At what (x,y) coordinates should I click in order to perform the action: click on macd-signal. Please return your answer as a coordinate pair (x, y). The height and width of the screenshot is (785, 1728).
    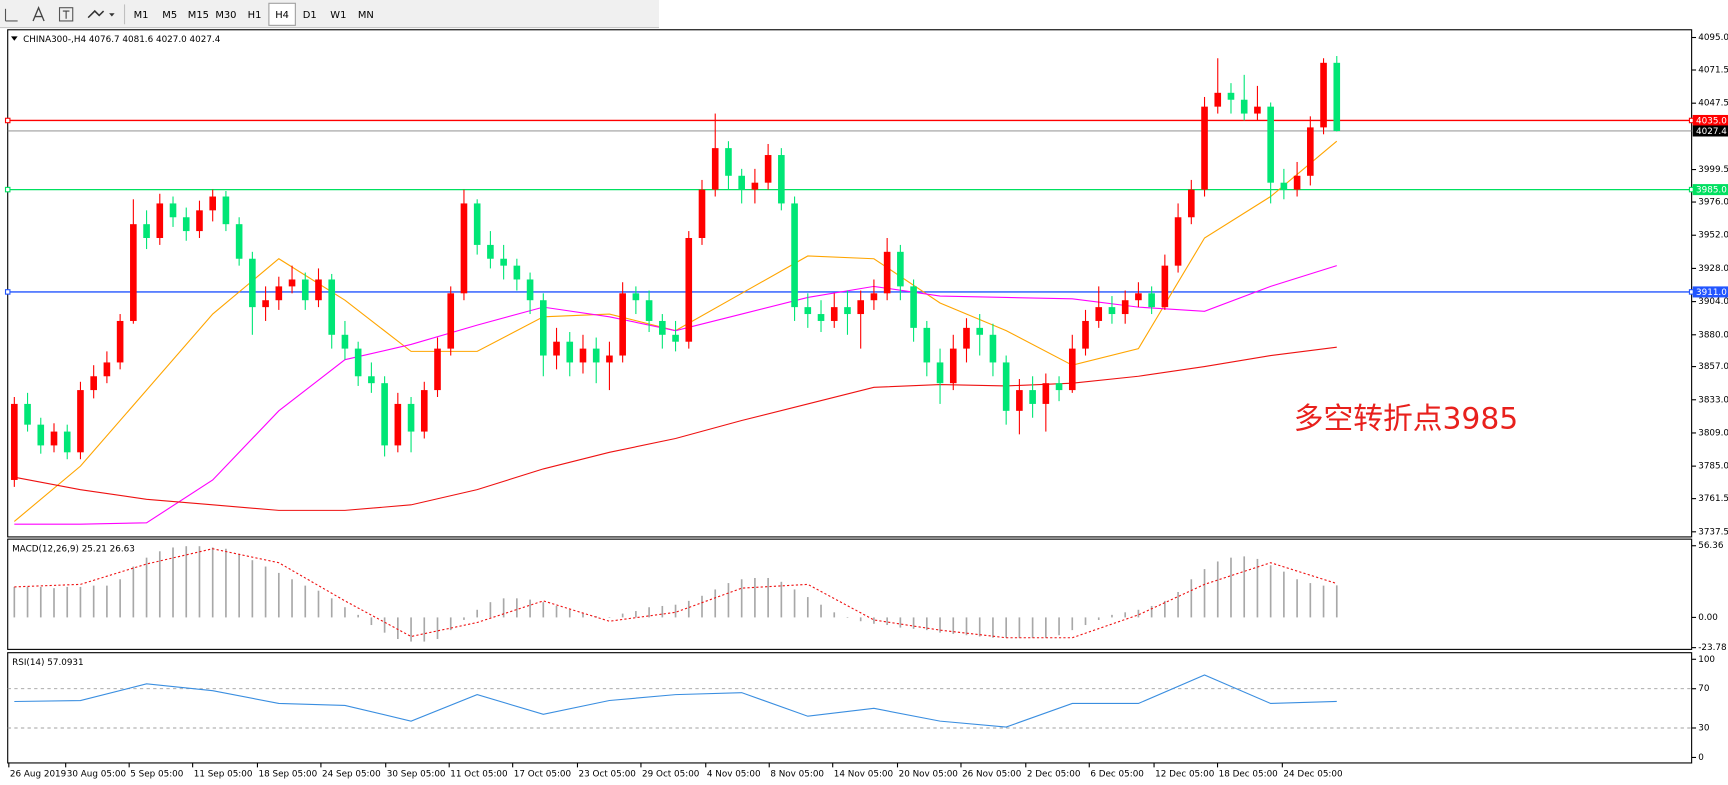
    Looking at the image, I should click on (675, 593).